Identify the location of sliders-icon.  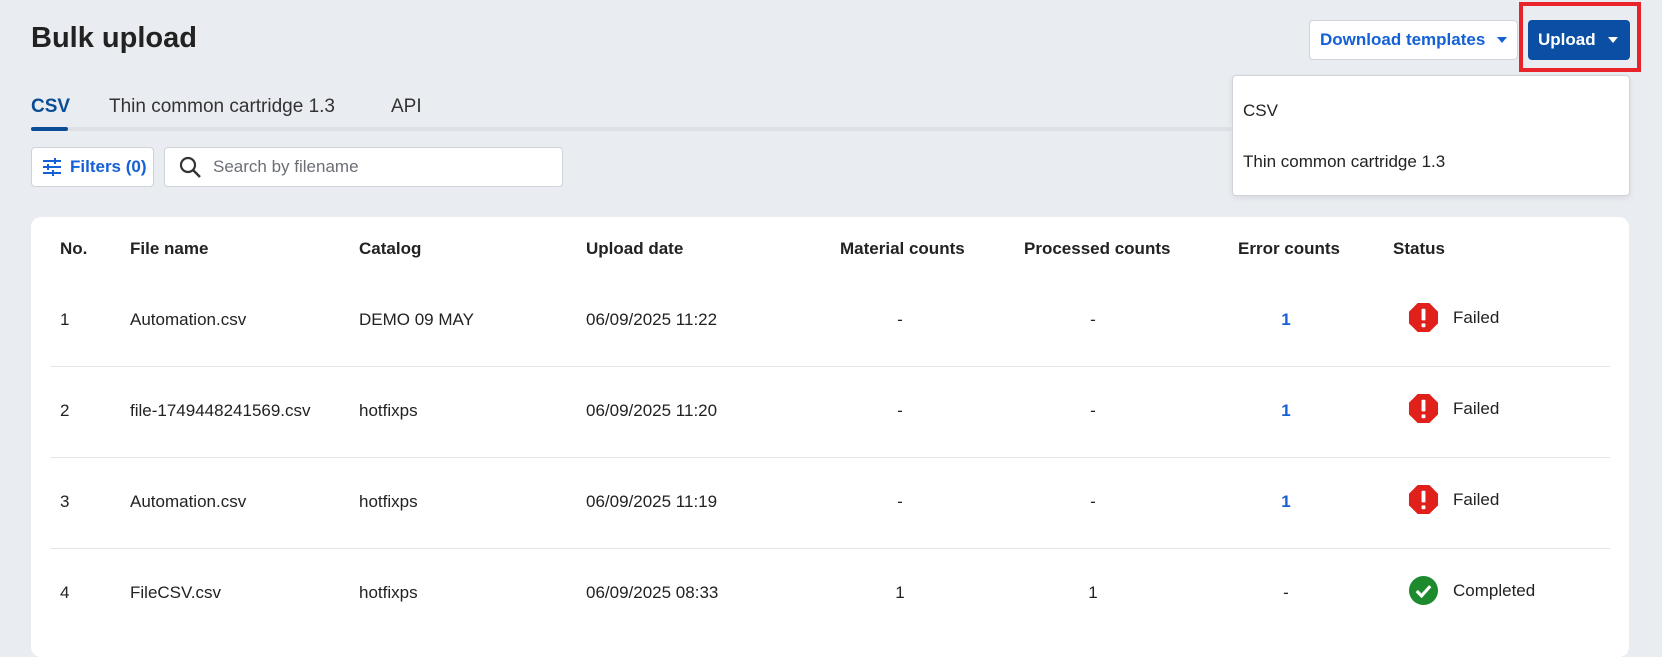
(52, 167).